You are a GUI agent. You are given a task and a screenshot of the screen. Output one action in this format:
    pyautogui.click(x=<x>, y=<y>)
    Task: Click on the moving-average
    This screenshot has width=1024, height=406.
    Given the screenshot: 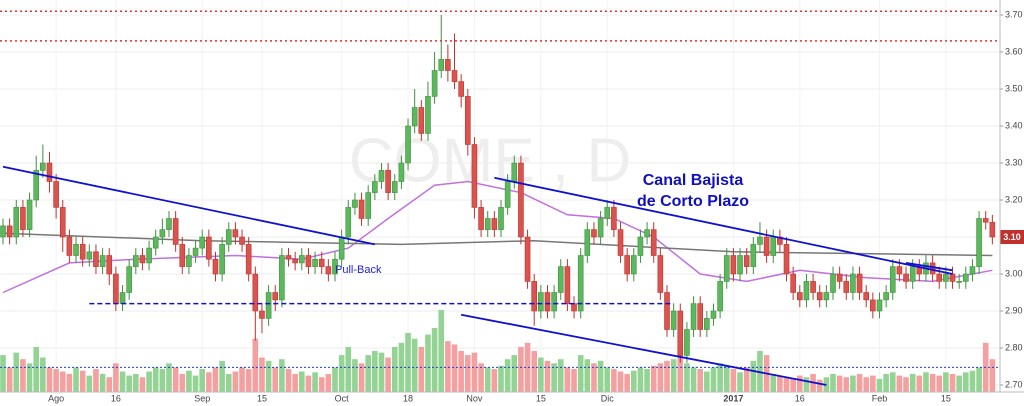 What is the action you would take?
    pyautogui.click(x=497, y=244)
    